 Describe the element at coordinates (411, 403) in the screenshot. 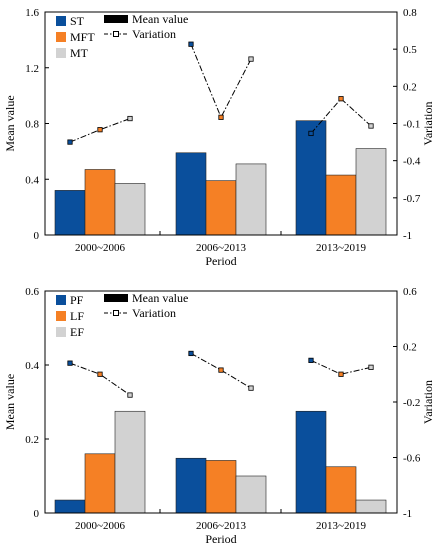

I see `y2-tick-label: -0.2` at that location.